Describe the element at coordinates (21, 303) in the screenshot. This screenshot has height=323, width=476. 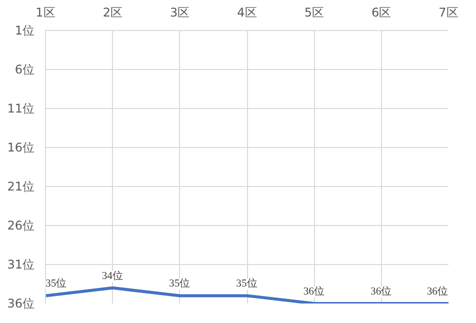
I see `y-tick-label: 36位` at that location.